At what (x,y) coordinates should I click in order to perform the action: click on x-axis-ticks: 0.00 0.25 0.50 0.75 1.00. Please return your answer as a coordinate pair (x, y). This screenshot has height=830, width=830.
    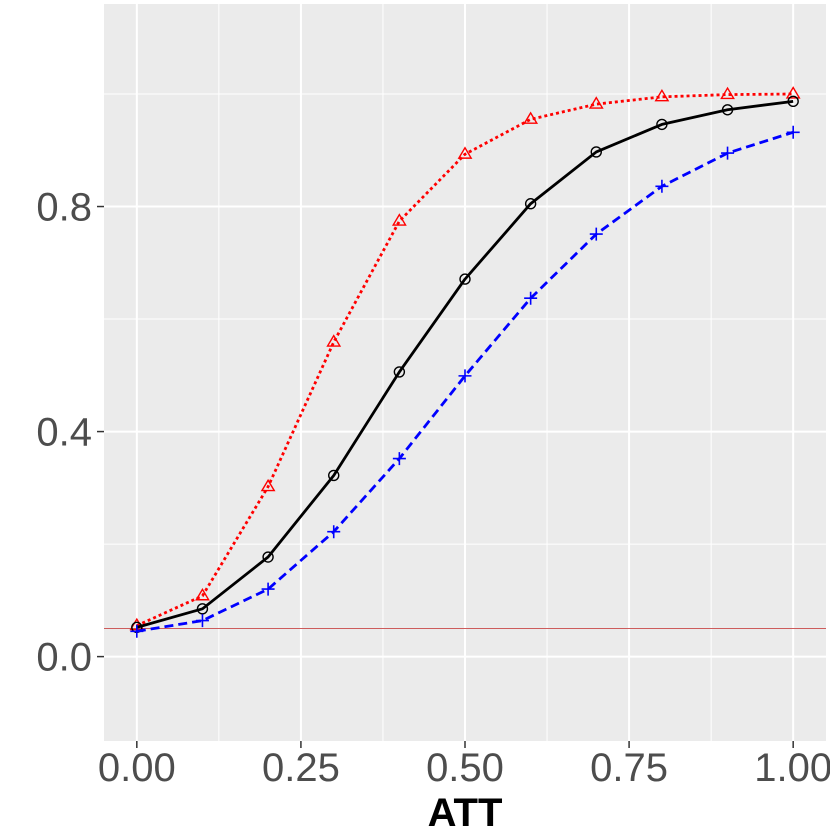
    Looking at the image, I should click on (464, 765).